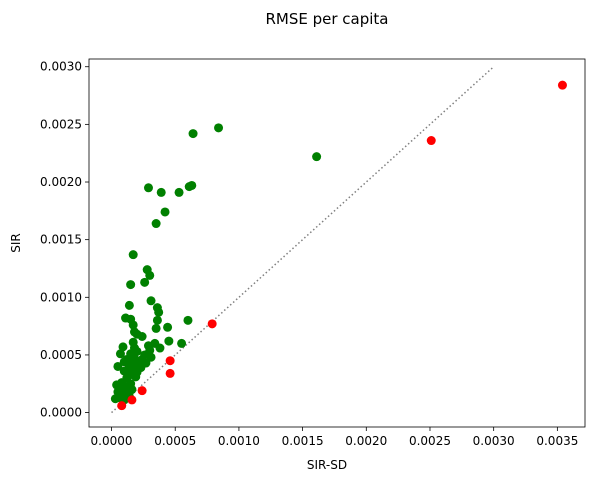 This screenshot has height=480, width=593. Describe the element at coordinates (16, 243) in the screenshot. I see `y-axis-title: SIR` at that location.